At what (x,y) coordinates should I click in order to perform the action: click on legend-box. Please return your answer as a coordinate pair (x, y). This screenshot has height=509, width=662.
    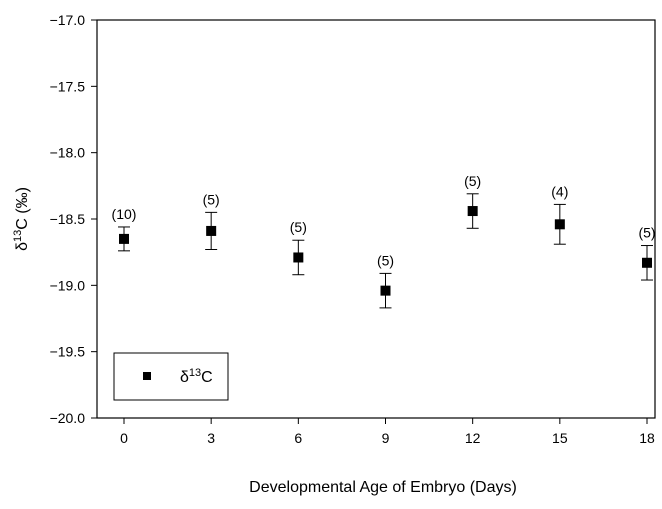
    Looking at the image, I should click on (171, 376).